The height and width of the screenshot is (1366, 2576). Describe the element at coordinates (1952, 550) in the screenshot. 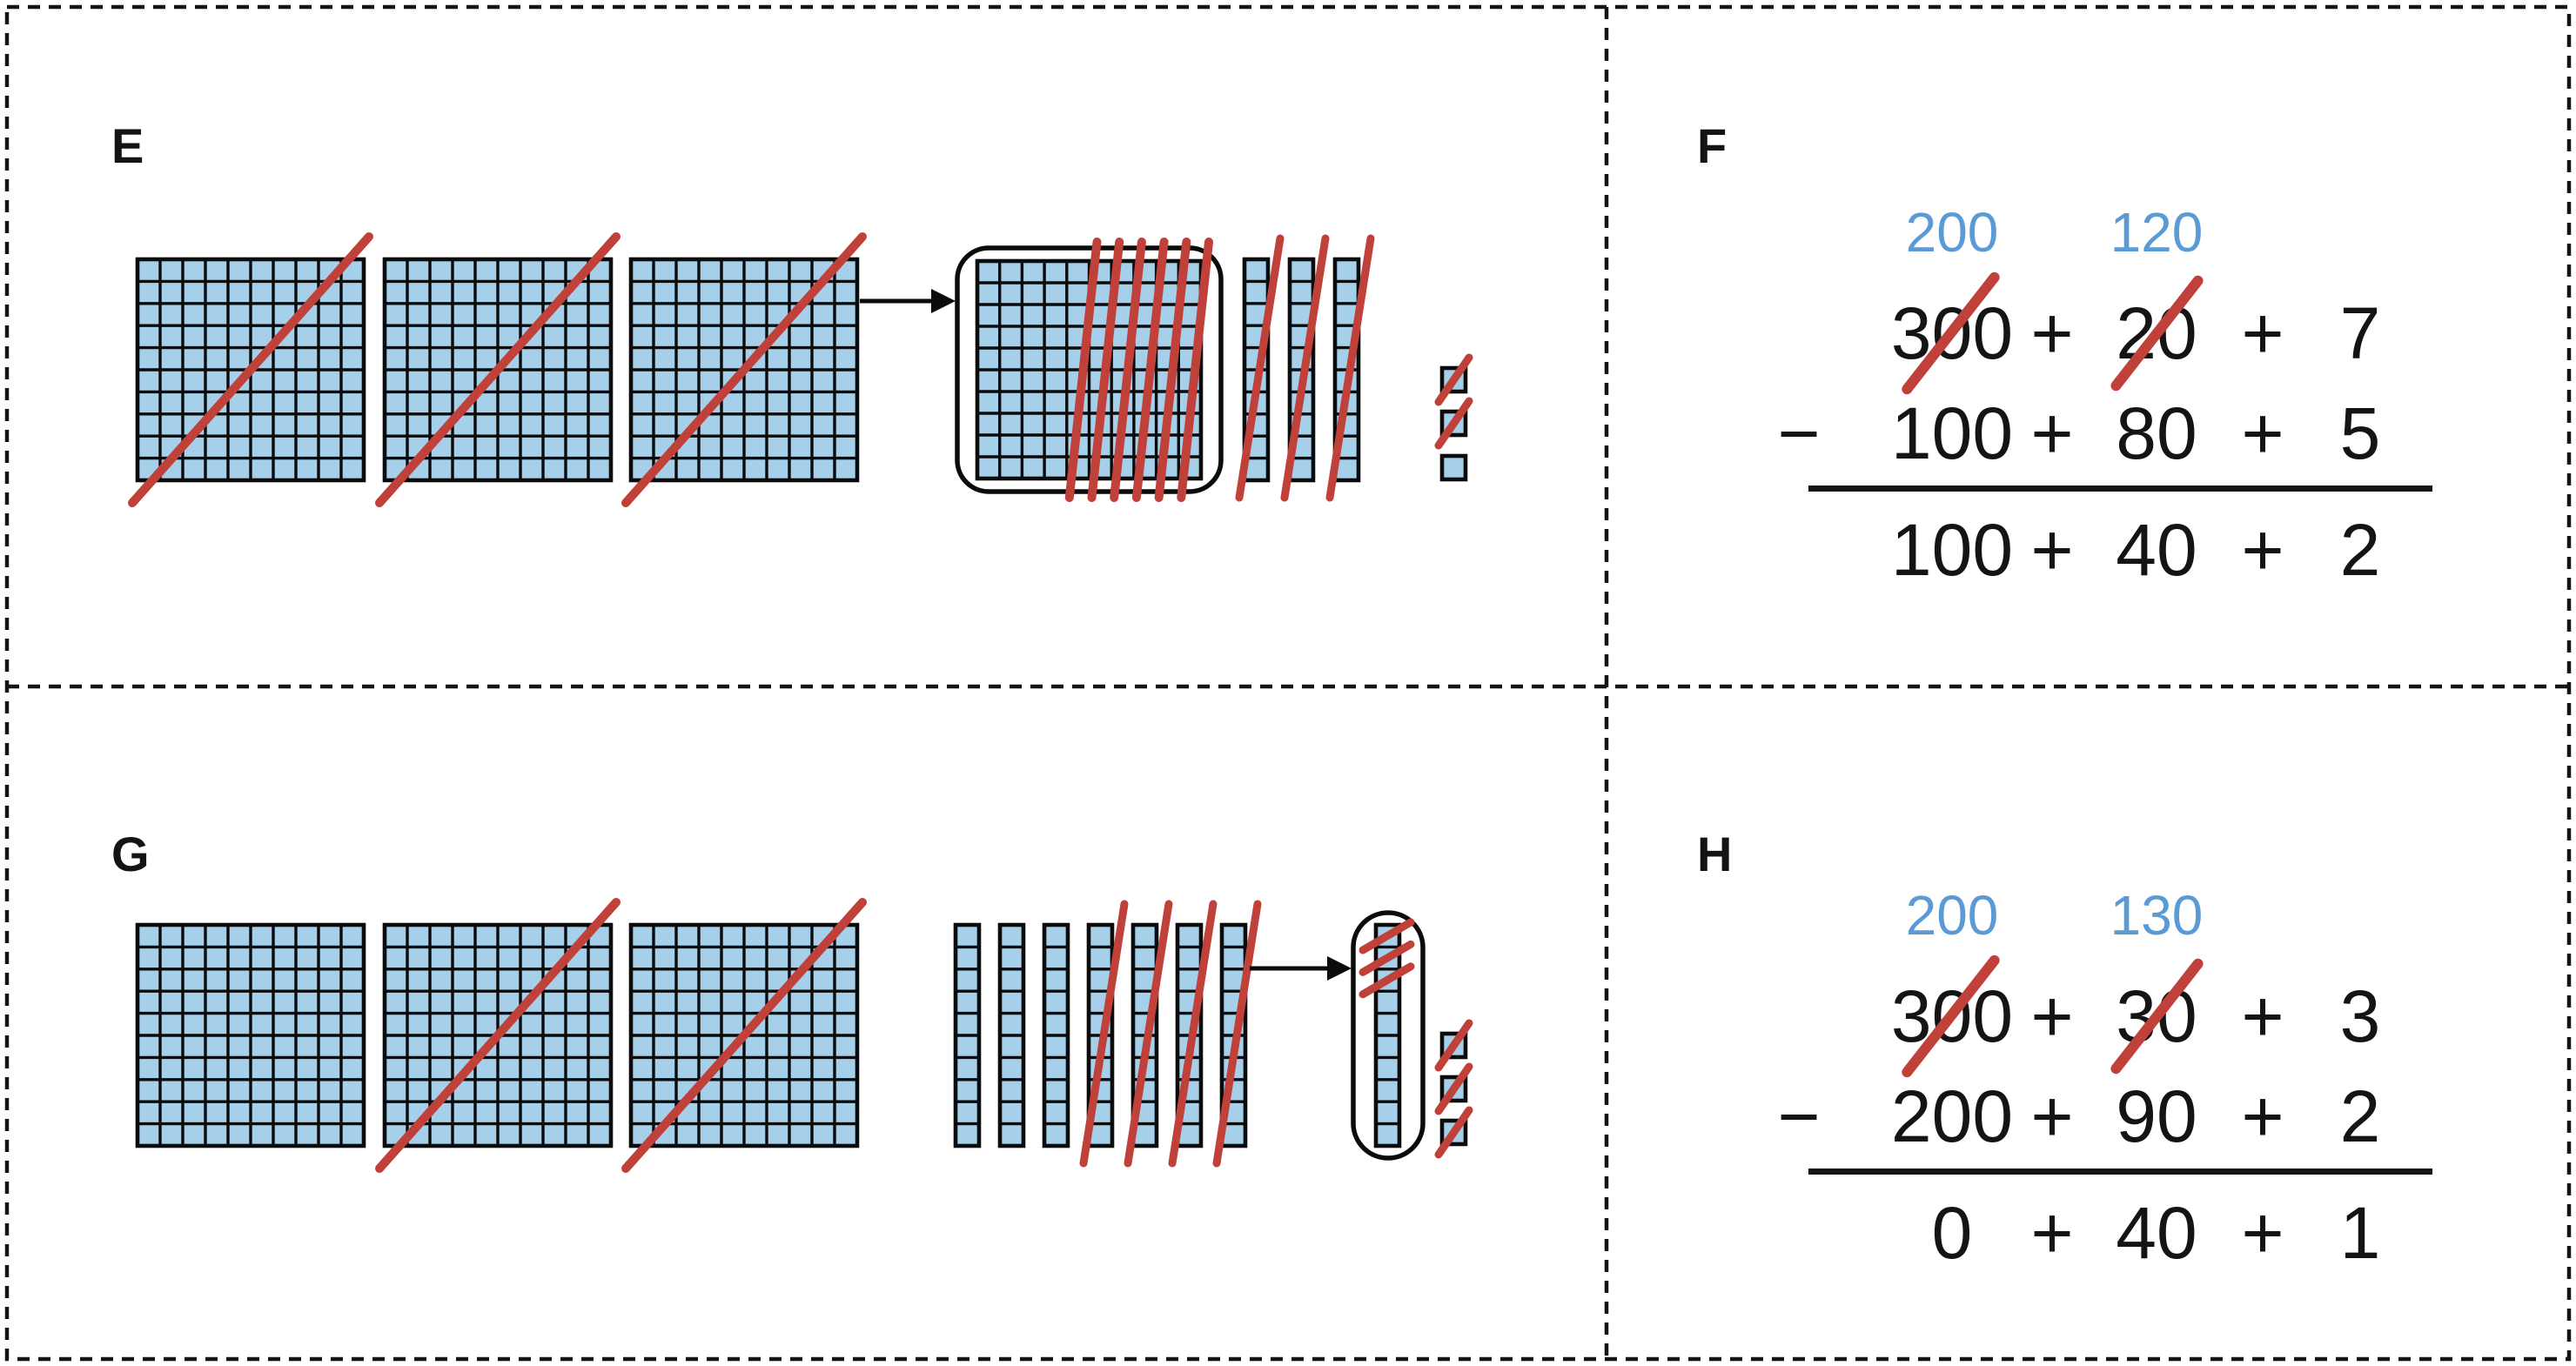

I see `difference-hundreds: 100` at that location.